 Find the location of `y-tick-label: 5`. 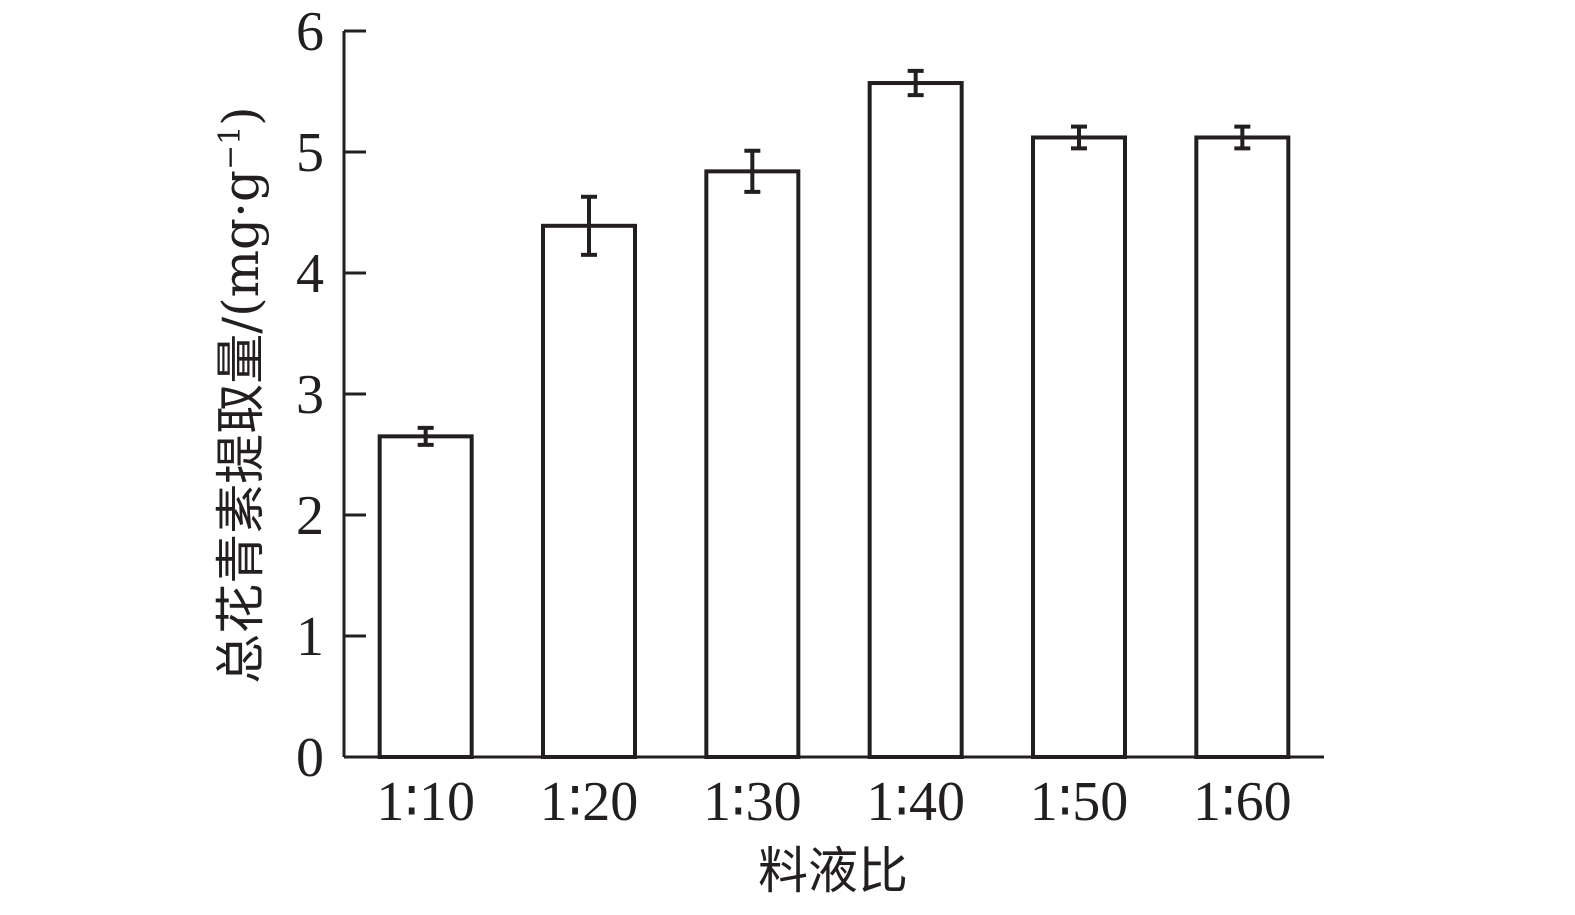

y-tick-label: 5 is located at coordinates (310, 153).